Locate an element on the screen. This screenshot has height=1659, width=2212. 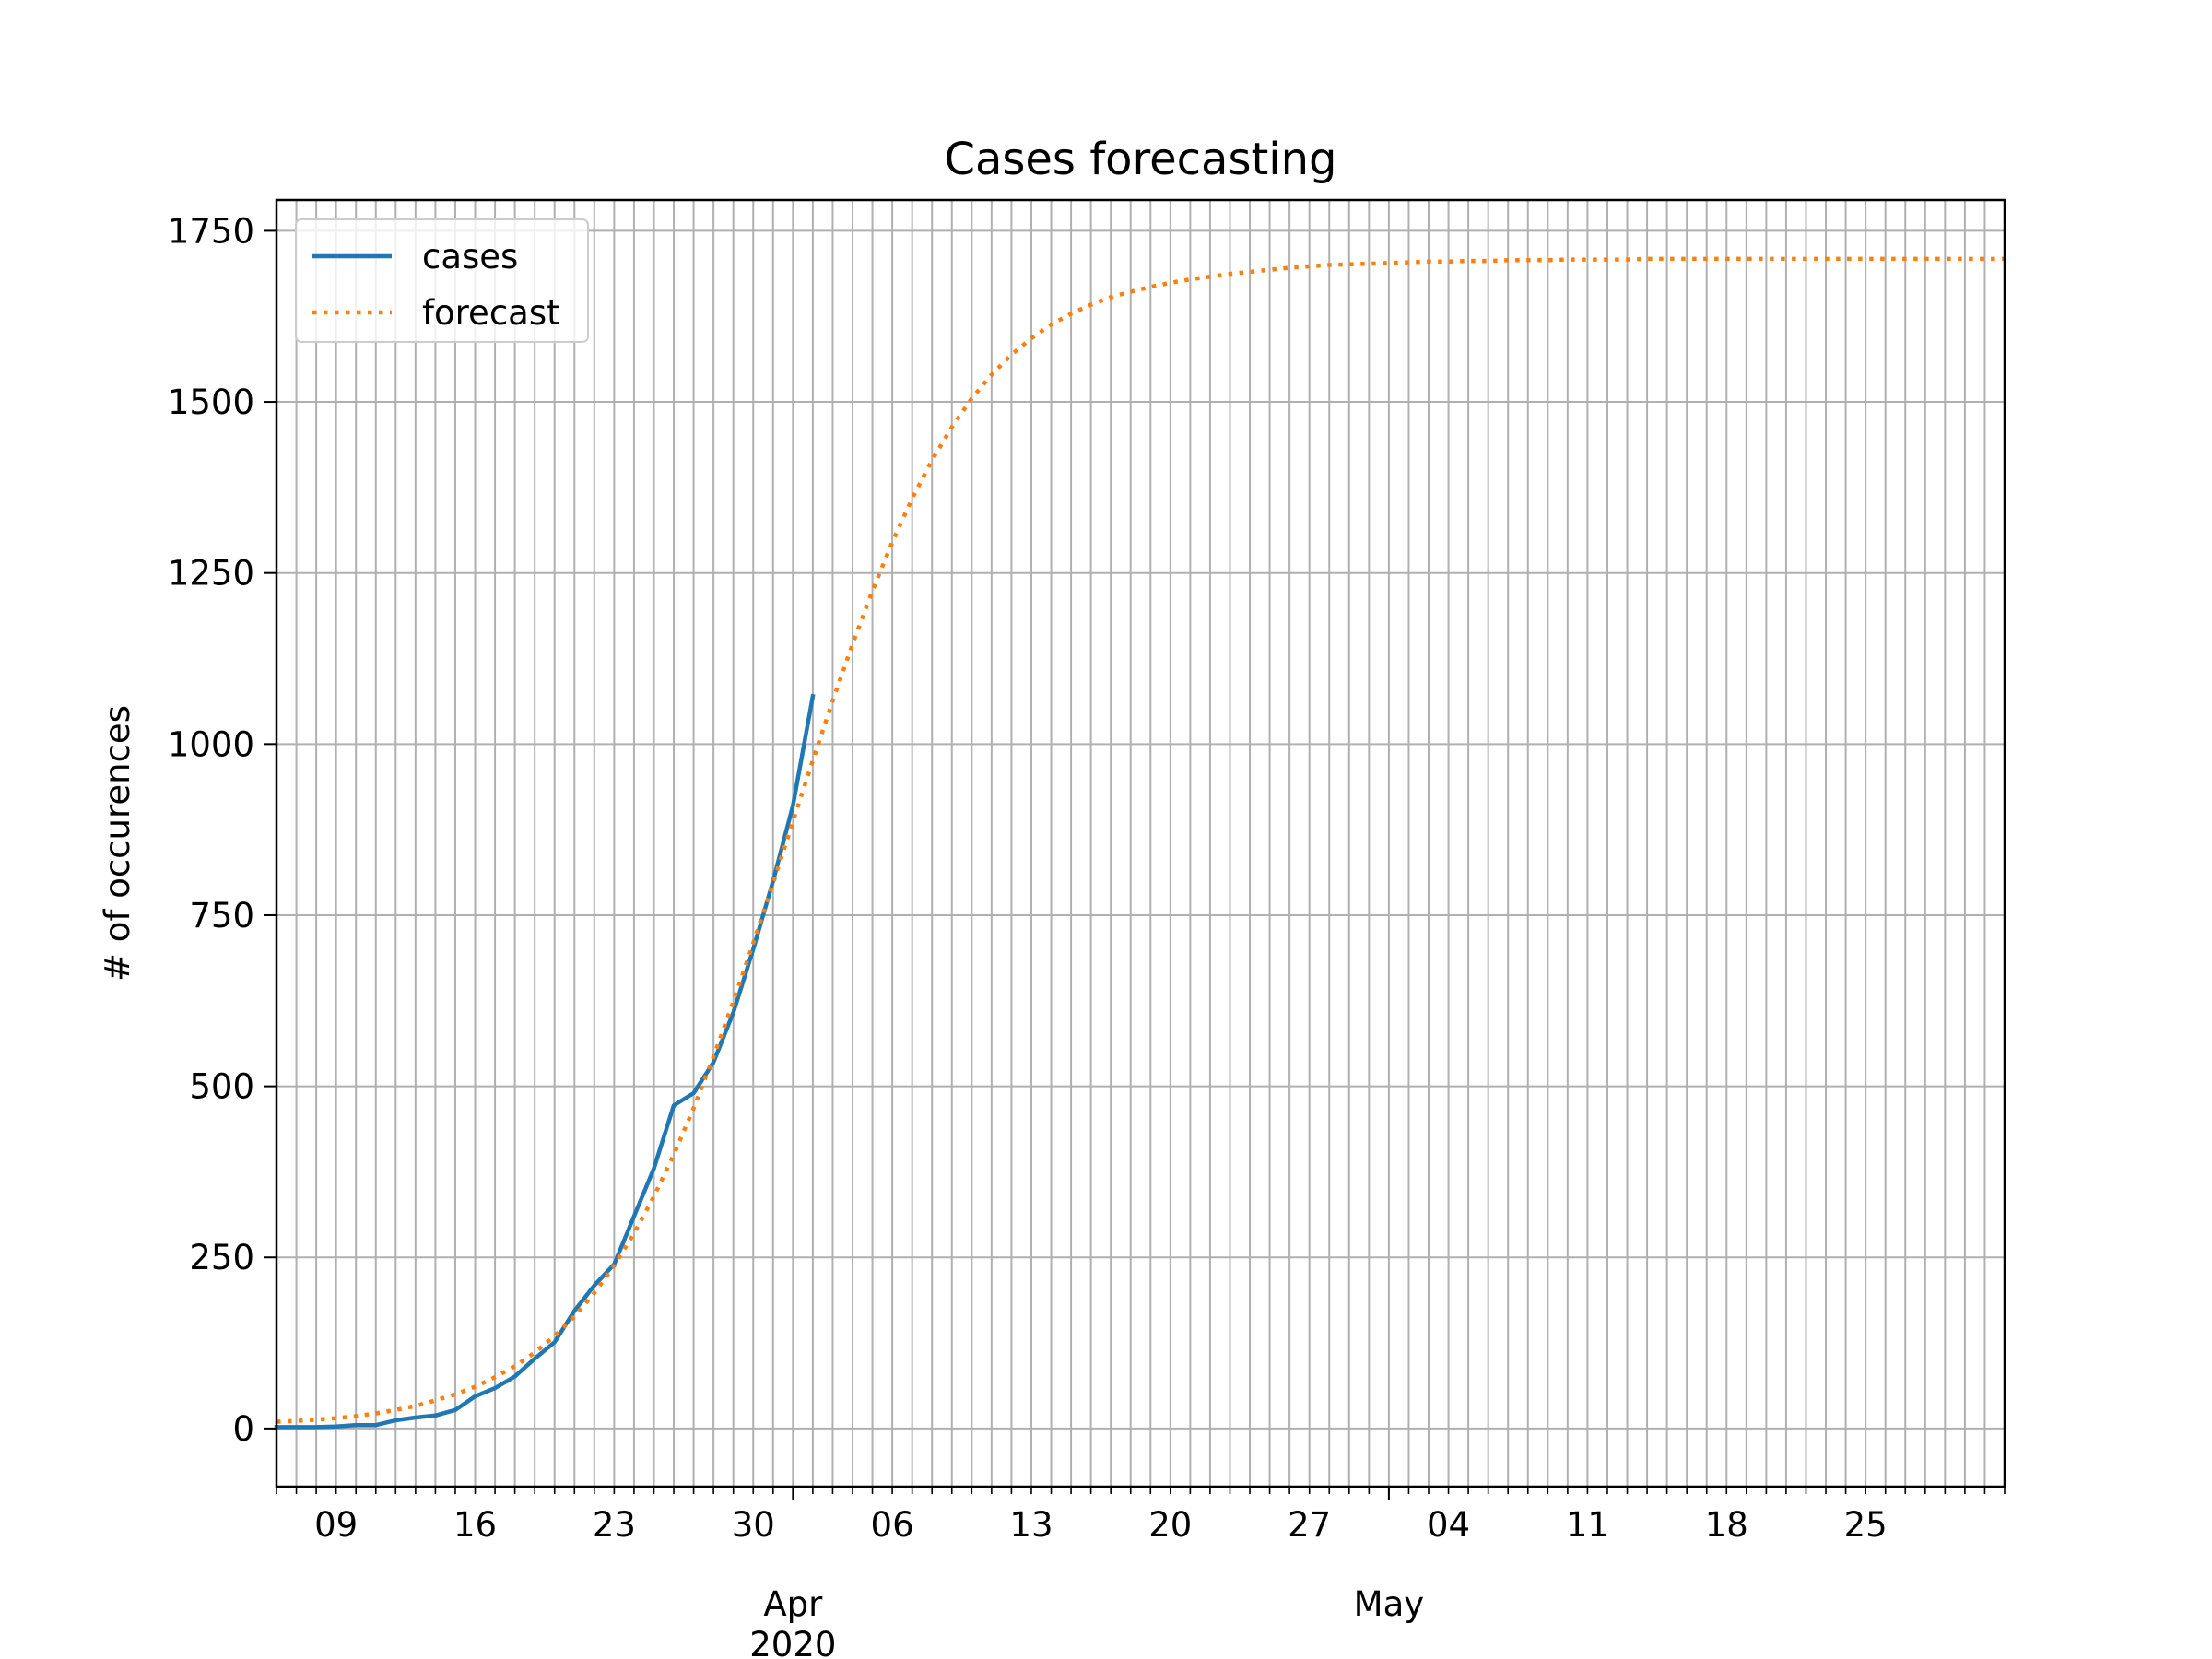
x-tick-label: 13 is located at coordinates (1031, 1525).